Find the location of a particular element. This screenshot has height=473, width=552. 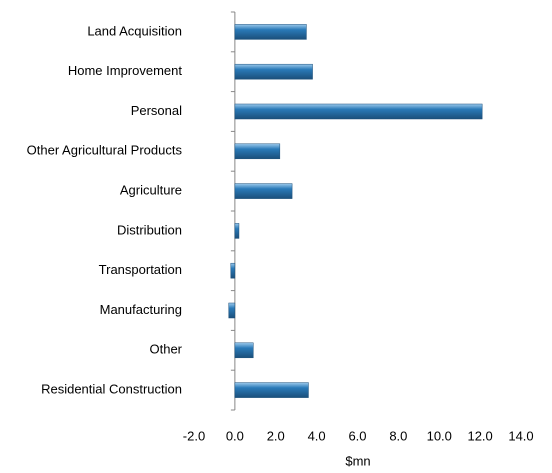

y-tick-label: Distribution is located at coordinates (149, 229).